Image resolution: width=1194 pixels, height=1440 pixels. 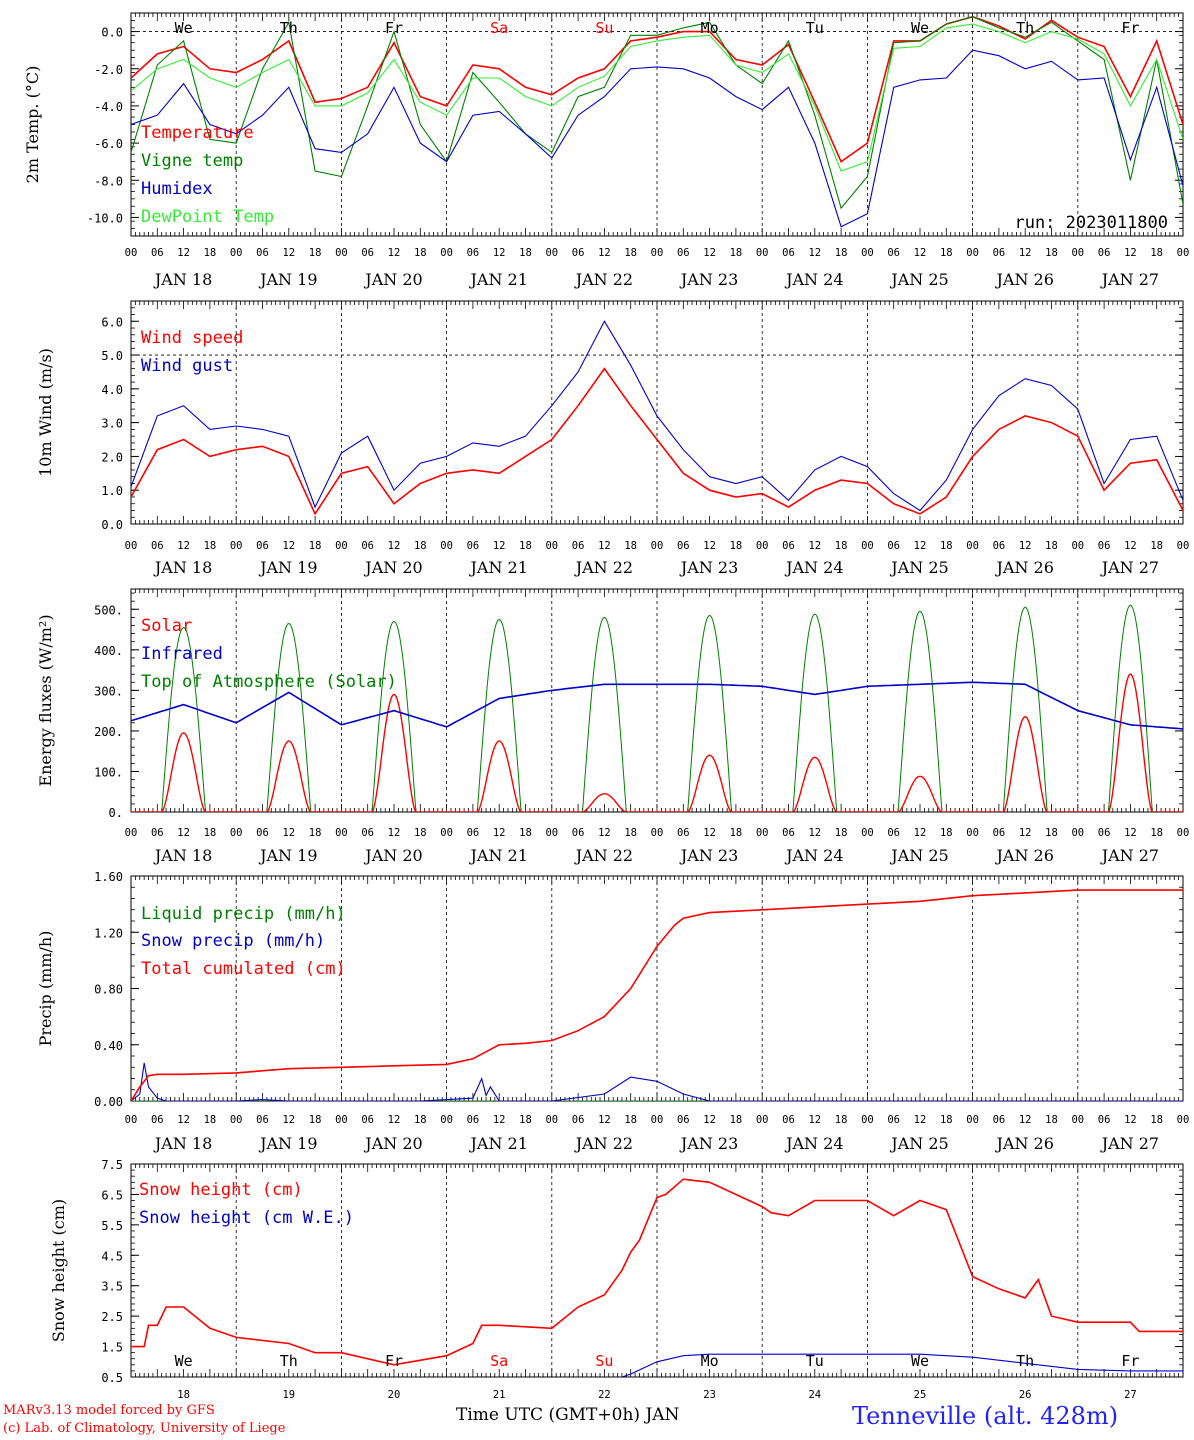 What do you see at coordinates (243, 914) in the screenshot?
I see `legend-entry: Liquid precip (mm/h)` at bounding box center [243, 914].